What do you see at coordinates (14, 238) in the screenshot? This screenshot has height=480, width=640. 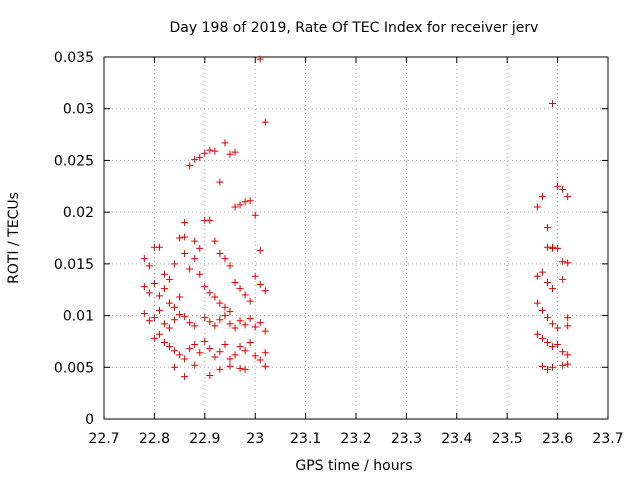 I see `y-axis-label: ROTI / TECUs` at bounding box center [14, 238].